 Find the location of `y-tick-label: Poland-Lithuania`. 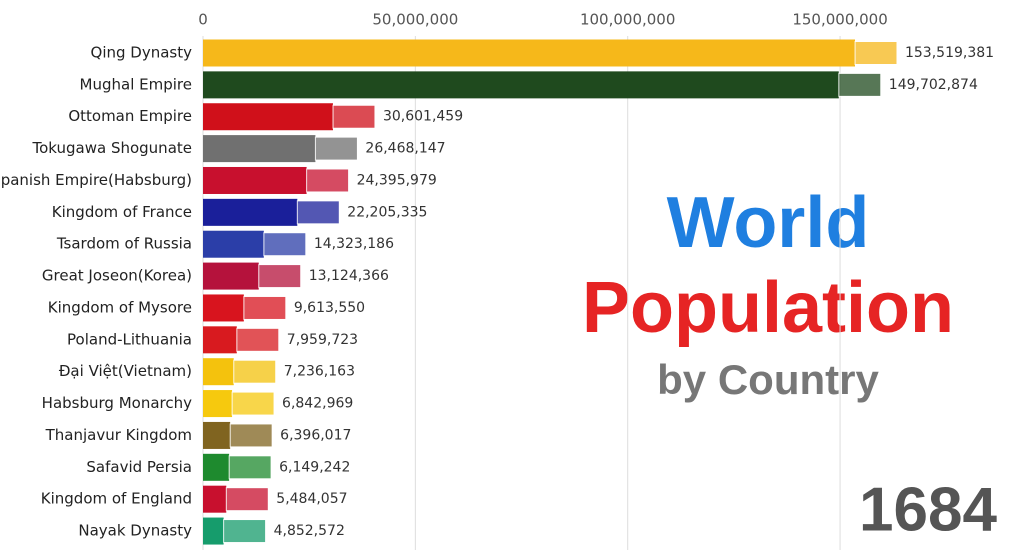

y-tick-label: Poland-Lithuania is located at coordinates (129, 339).